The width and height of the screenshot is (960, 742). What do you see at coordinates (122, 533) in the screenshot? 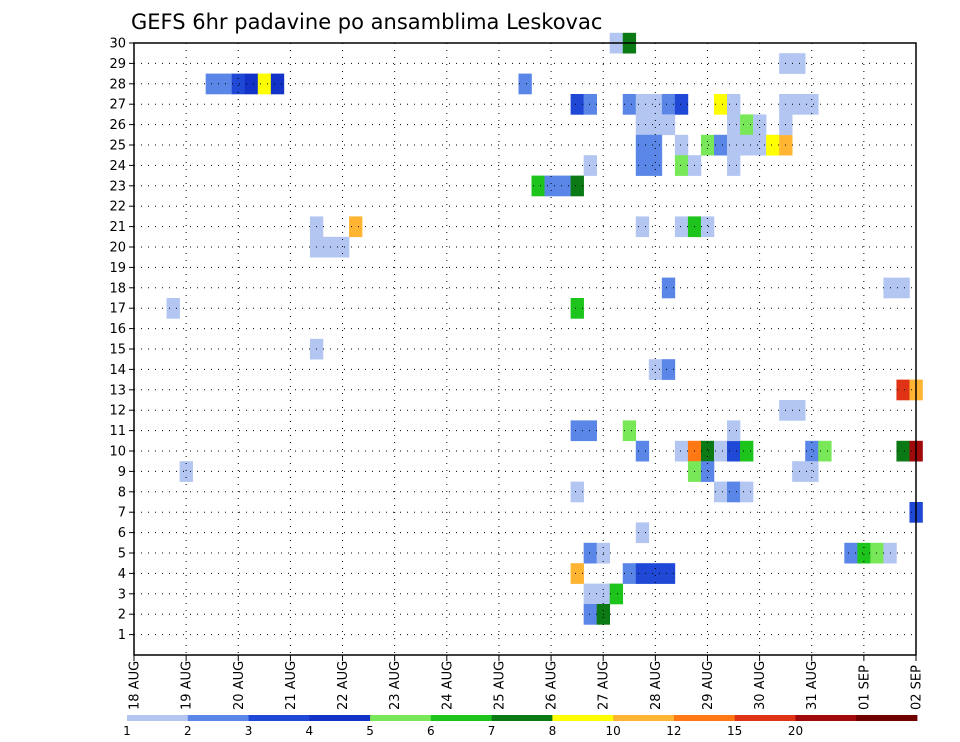
I see `y-tick-label: 6` at bounding box center [122, 533].